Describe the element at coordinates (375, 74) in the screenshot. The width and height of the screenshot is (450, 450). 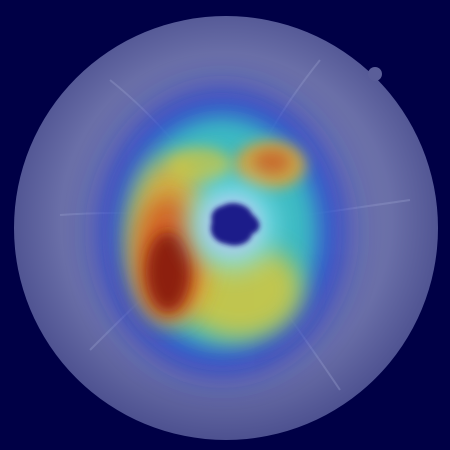
I see `fundus-edge-notch` at that location.